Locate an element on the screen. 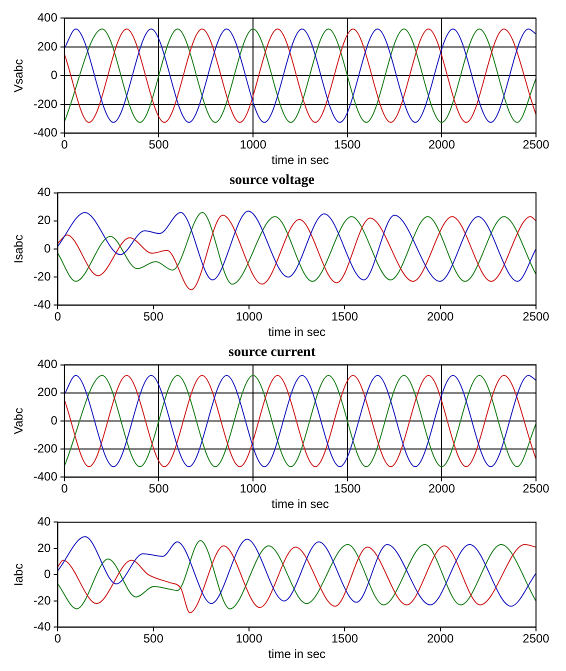  y-axis-title: Vabc is located at coordinates (19, 421).